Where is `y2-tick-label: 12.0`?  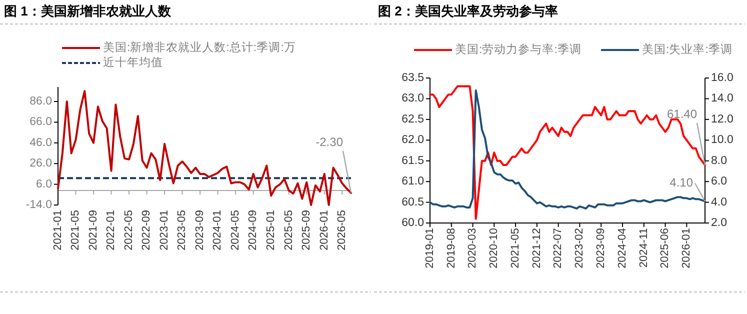 y2-tick-label: 12.0 is located at coordinates (722, 119).